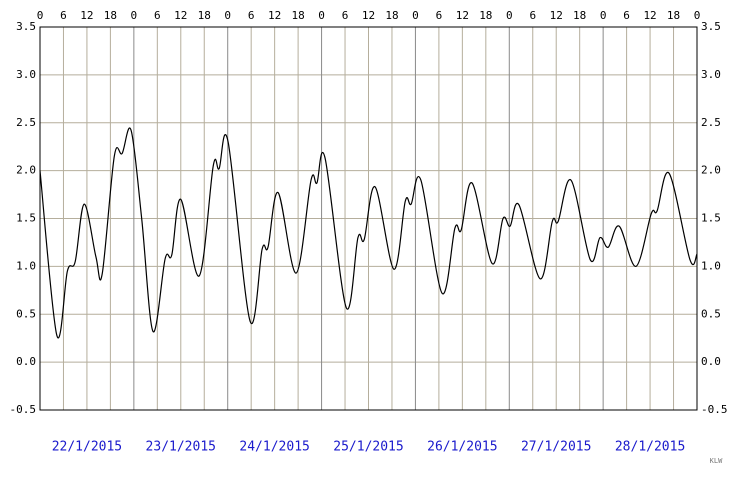 The height and width of the screenshot is (480, 740). What do you see at coordinates (274, 447) in the screenshot?
I see `day-label: 24/1/2015` at bounding box center [274, 447].